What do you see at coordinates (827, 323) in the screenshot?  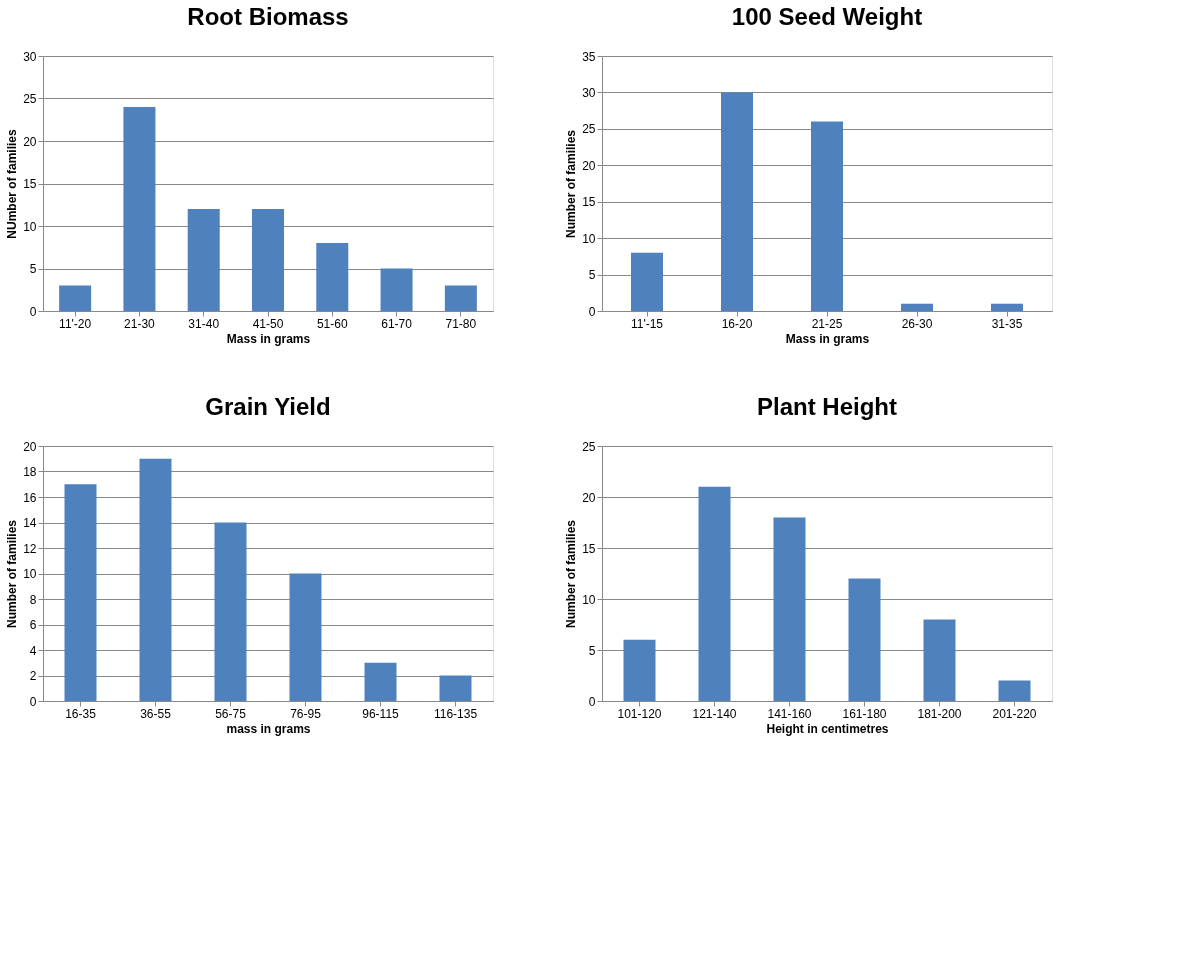 I see `x-tick-label: 21-25` at bounding box center [827, 323].